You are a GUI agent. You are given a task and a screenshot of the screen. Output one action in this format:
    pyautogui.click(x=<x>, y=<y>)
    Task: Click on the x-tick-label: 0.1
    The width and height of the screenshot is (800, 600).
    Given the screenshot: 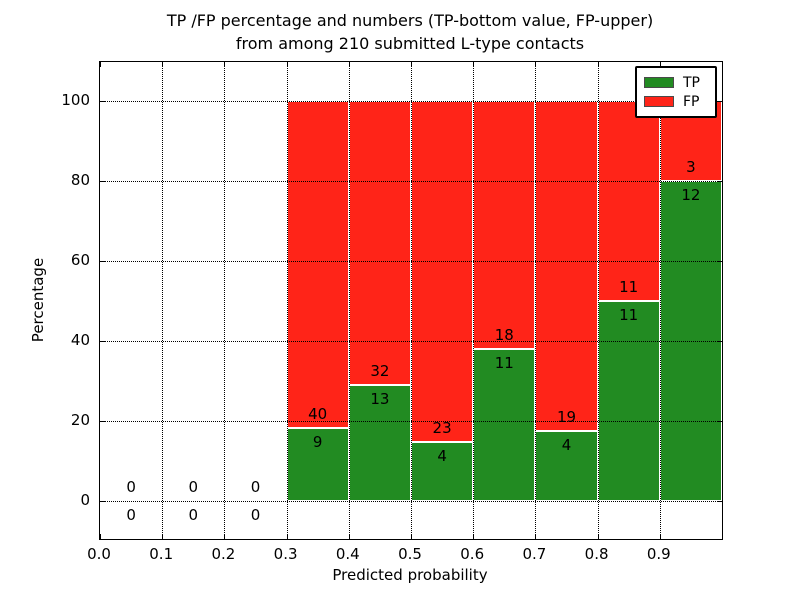 What is the action you would take?
    pyautogui.click(x=161, y=554)
    